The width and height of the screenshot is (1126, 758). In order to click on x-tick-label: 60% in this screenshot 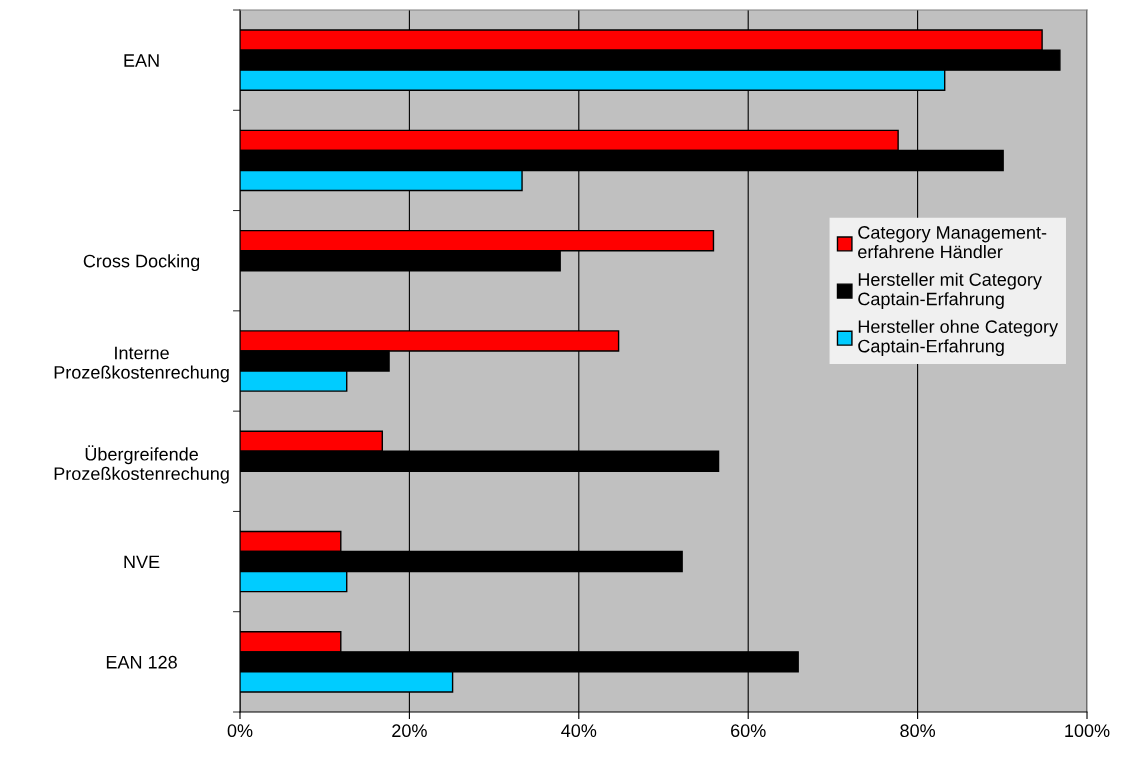, I will do `click(748, 731)`.